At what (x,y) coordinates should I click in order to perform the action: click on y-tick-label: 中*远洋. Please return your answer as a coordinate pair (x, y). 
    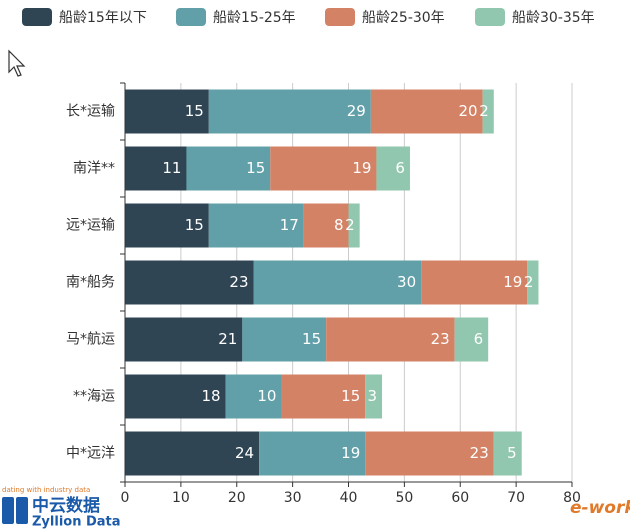
    Looking at the image, I should click on (90, 454).